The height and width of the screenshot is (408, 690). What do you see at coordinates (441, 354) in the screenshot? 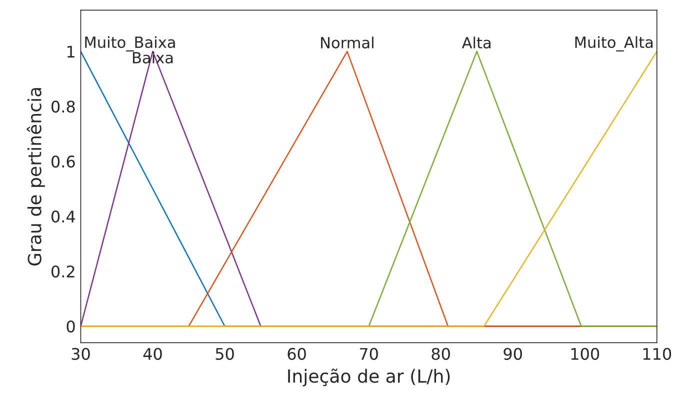
I see `x-tick-label: 80` at bounding box center [441, 354].